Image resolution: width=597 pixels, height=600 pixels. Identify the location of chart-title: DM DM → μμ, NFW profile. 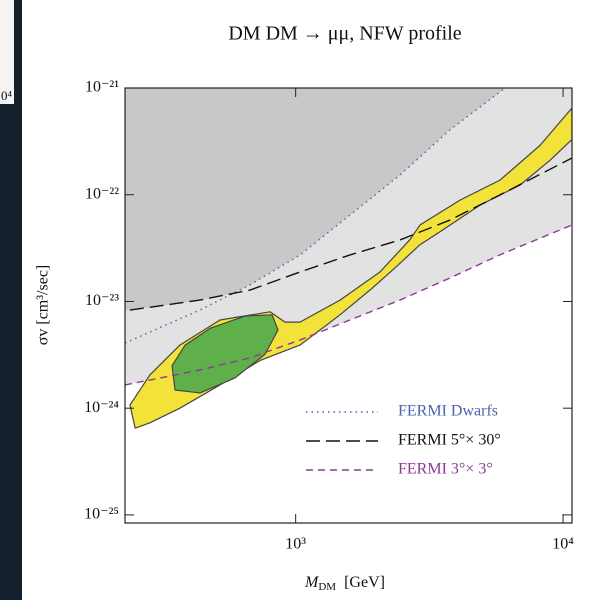
(344, 34).